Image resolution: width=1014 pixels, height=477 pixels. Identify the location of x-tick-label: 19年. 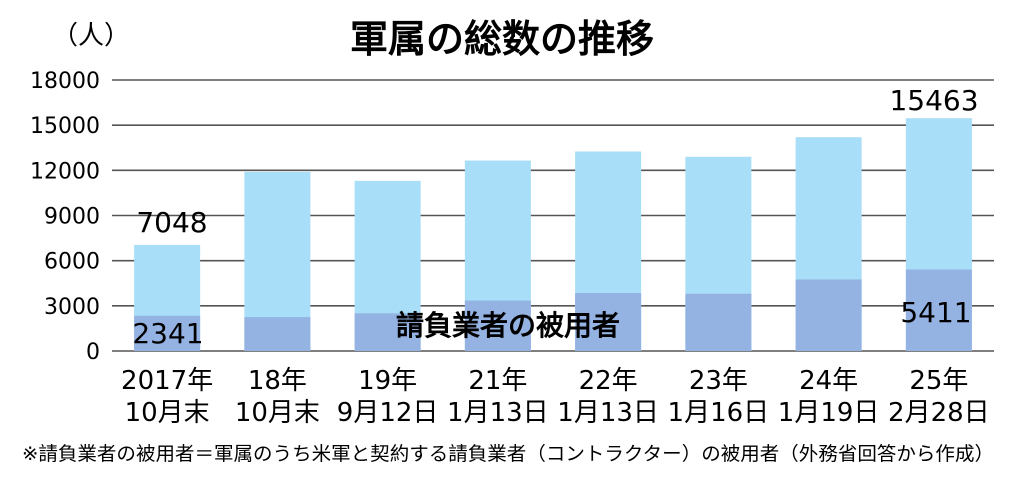
(387, 381).